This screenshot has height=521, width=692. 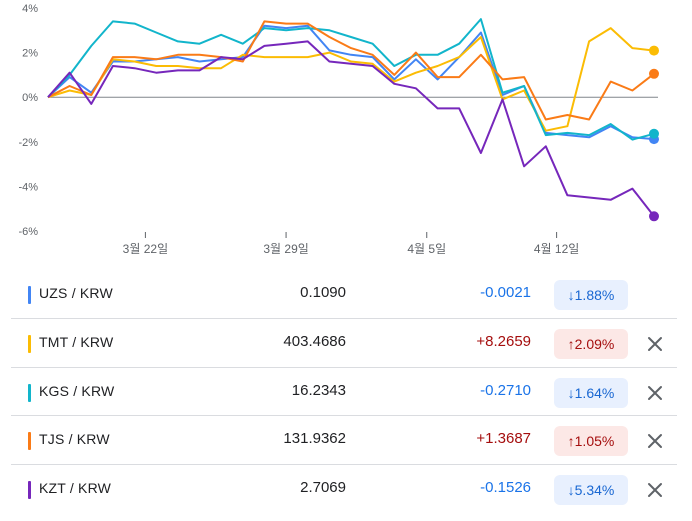 What do you see at coordinates (654, 216) in the screenshot?
I see `series-end-point-kzt` at bounding box center [654, 216].